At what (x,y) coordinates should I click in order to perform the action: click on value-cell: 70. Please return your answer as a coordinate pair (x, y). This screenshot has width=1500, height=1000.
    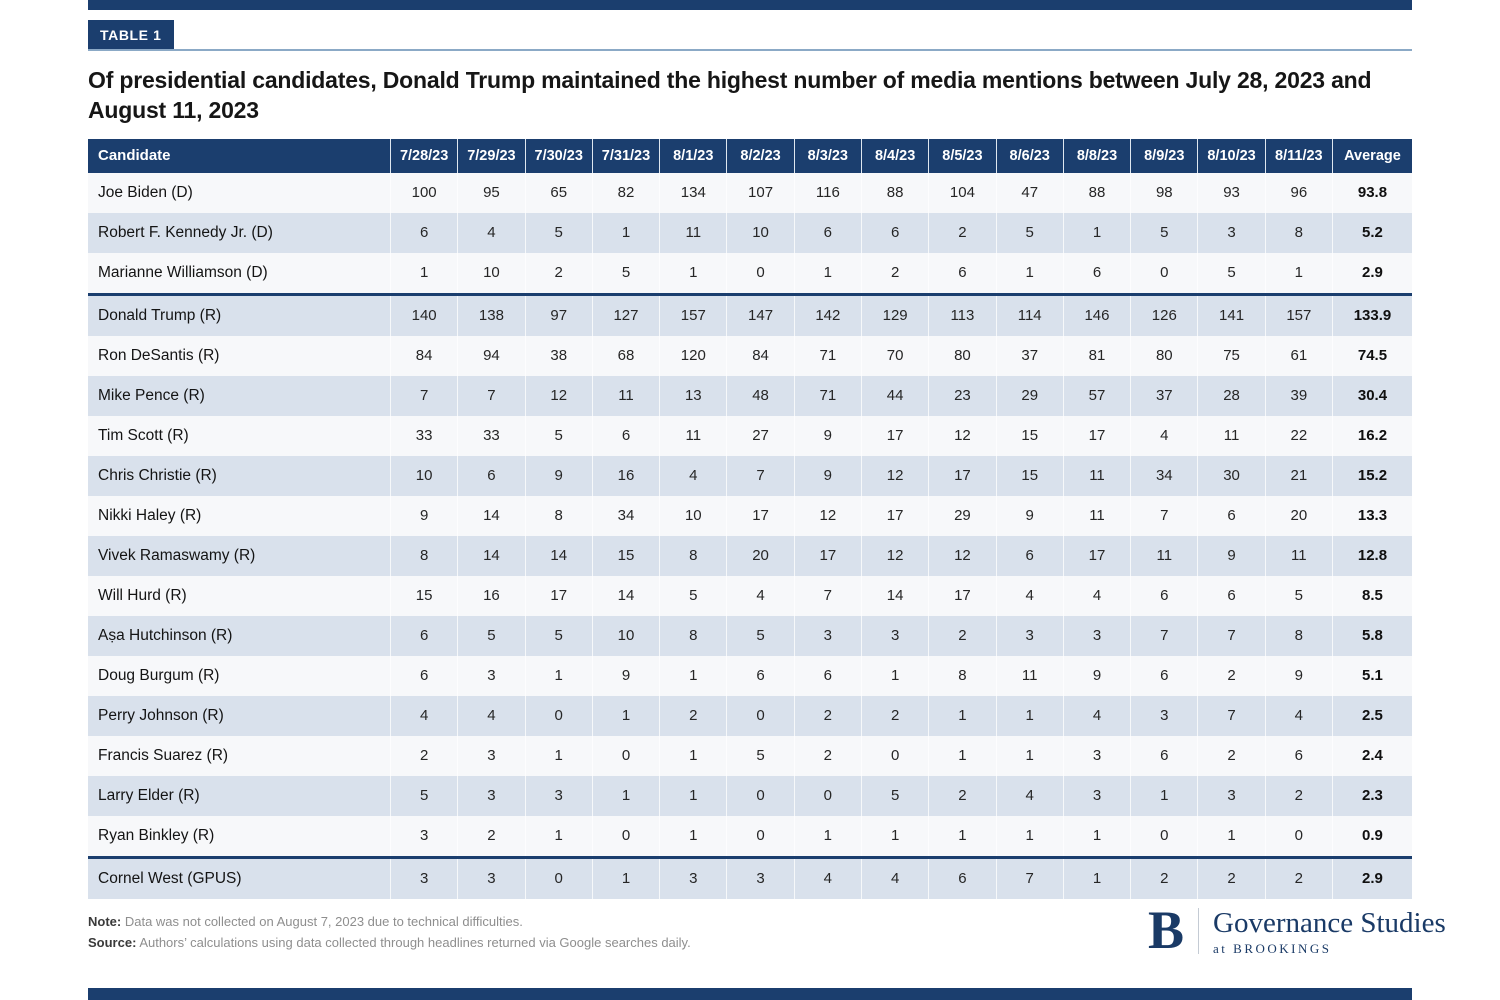
    Looking at the image, I should click on (894, 355).